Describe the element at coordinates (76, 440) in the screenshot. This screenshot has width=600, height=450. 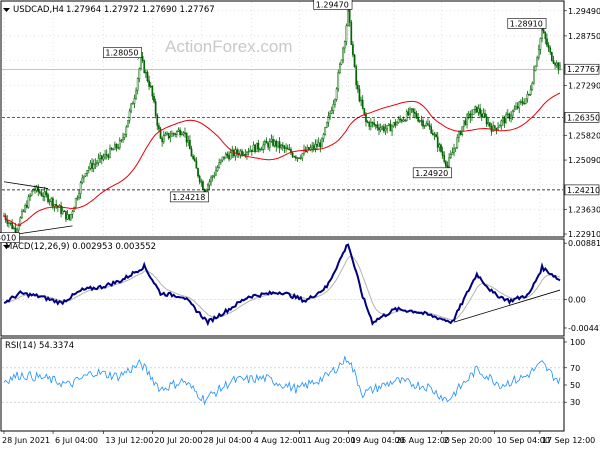
I see `x-tick-label: 6 Jul 04:00` at that location.